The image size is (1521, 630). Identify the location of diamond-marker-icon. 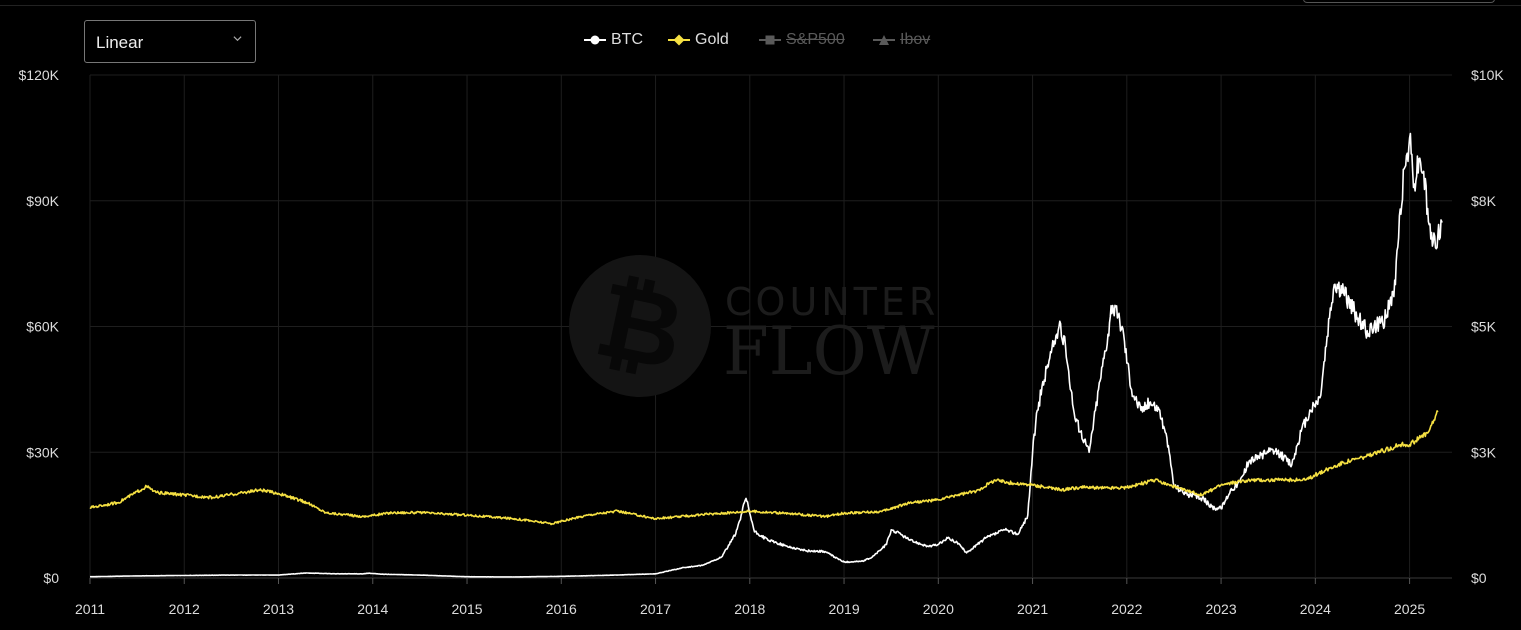
(679, 40).